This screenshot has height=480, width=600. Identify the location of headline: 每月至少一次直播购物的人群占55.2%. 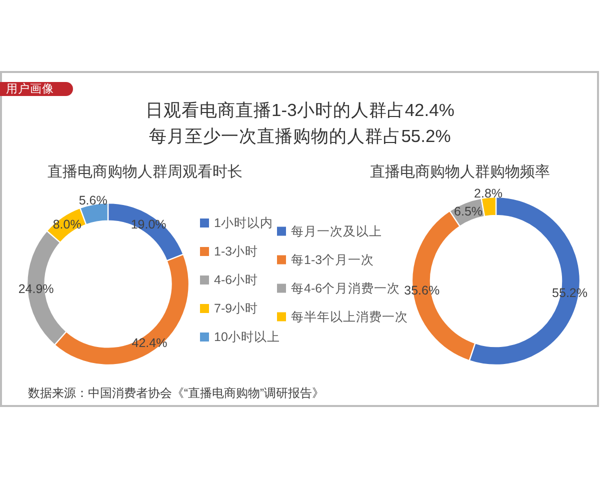
(300, 136).